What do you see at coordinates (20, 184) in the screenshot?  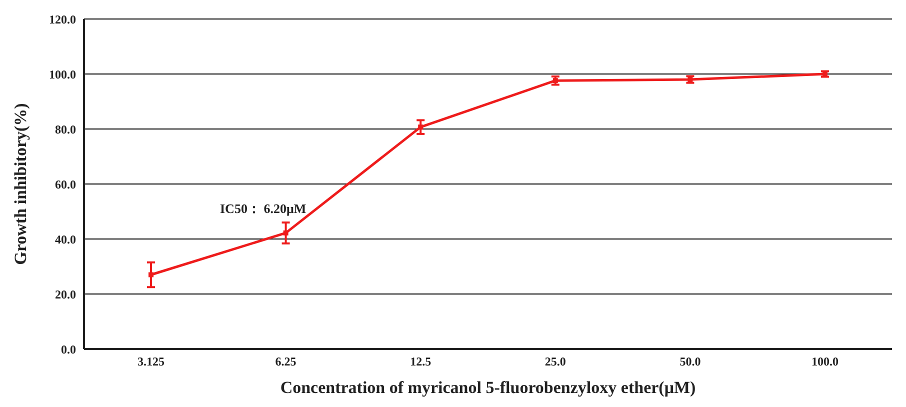 I see `y-axis-title: Growth inhibitory(%)` at bounding box center [20, 184].